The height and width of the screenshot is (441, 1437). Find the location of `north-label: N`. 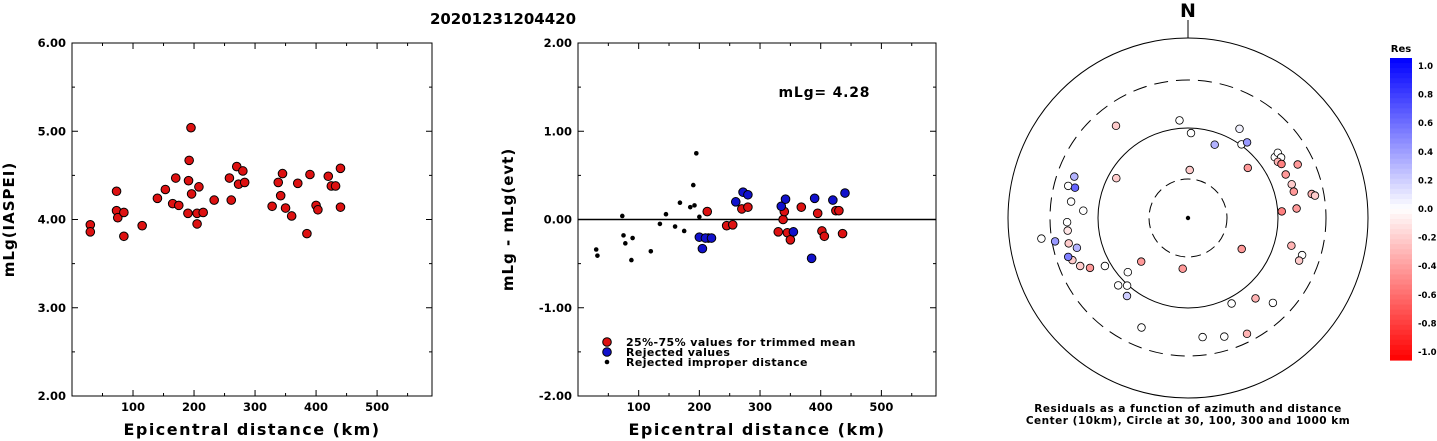

north-label: N is located at coordinates (1188, 11).